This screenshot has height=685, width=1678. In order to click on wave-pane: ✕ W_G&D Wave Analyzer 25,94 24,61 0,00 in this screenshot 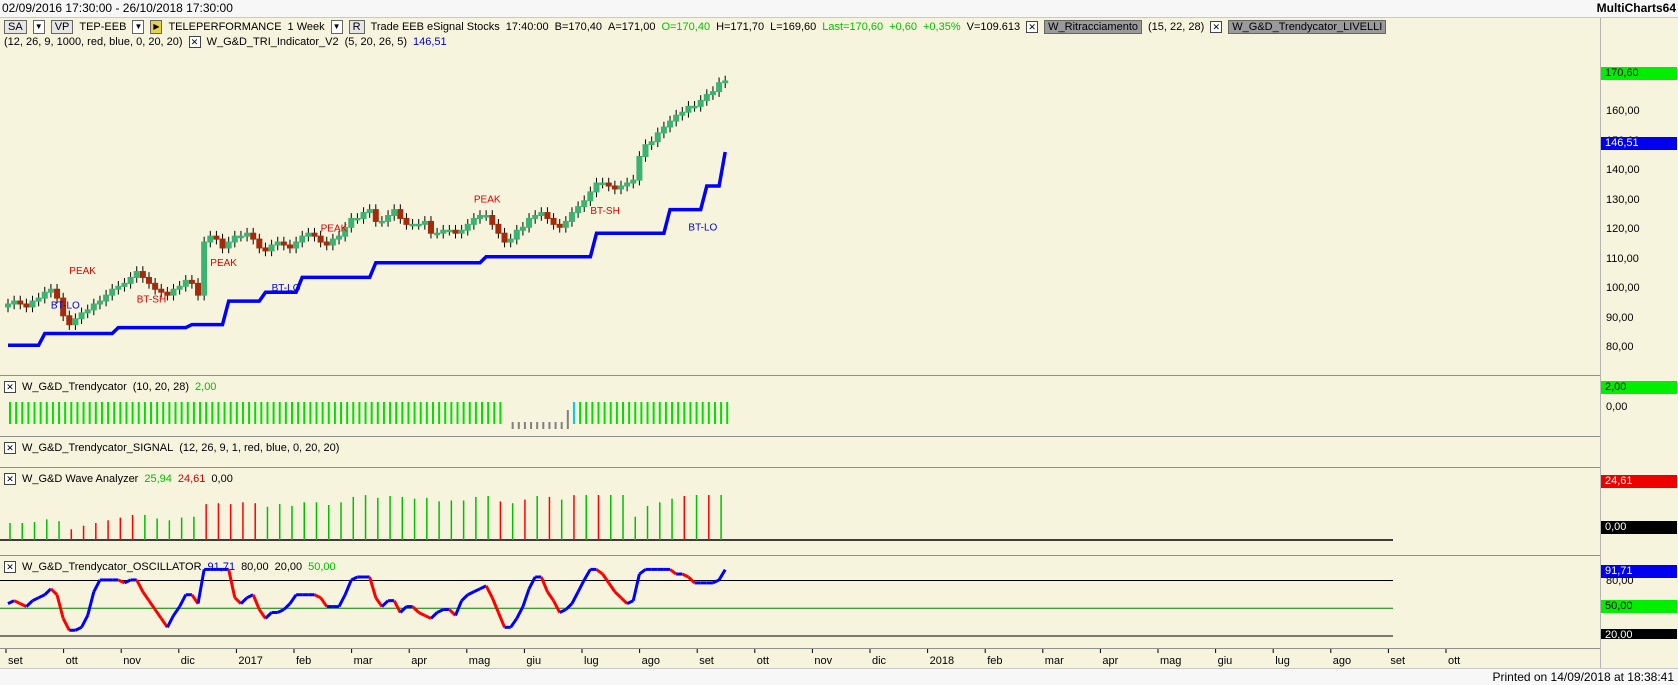, I will do `click(800, 512)`.